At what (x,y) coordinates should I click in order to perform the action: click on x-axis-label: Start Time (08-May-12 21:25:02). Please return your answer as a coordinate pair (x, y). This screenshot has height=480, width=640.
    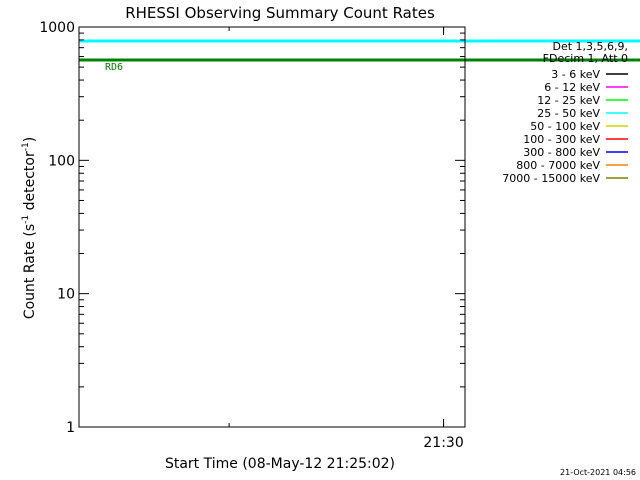
    Looking at the image, I should click on (280, 464).